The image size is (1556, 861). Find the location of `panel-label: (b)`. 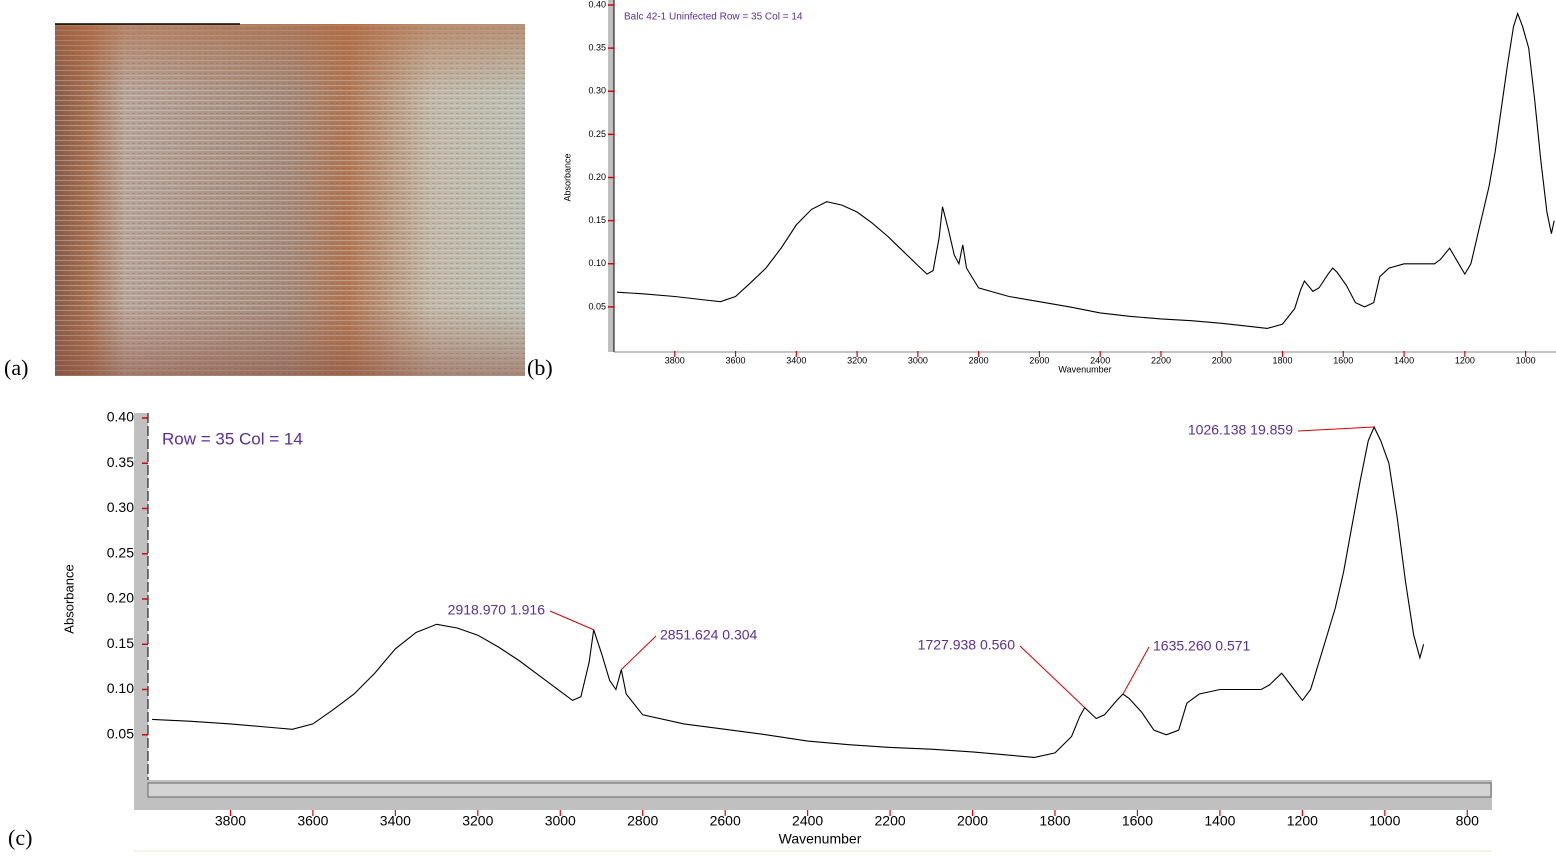

panel-label: (b) is located at coordinates (540, 367).